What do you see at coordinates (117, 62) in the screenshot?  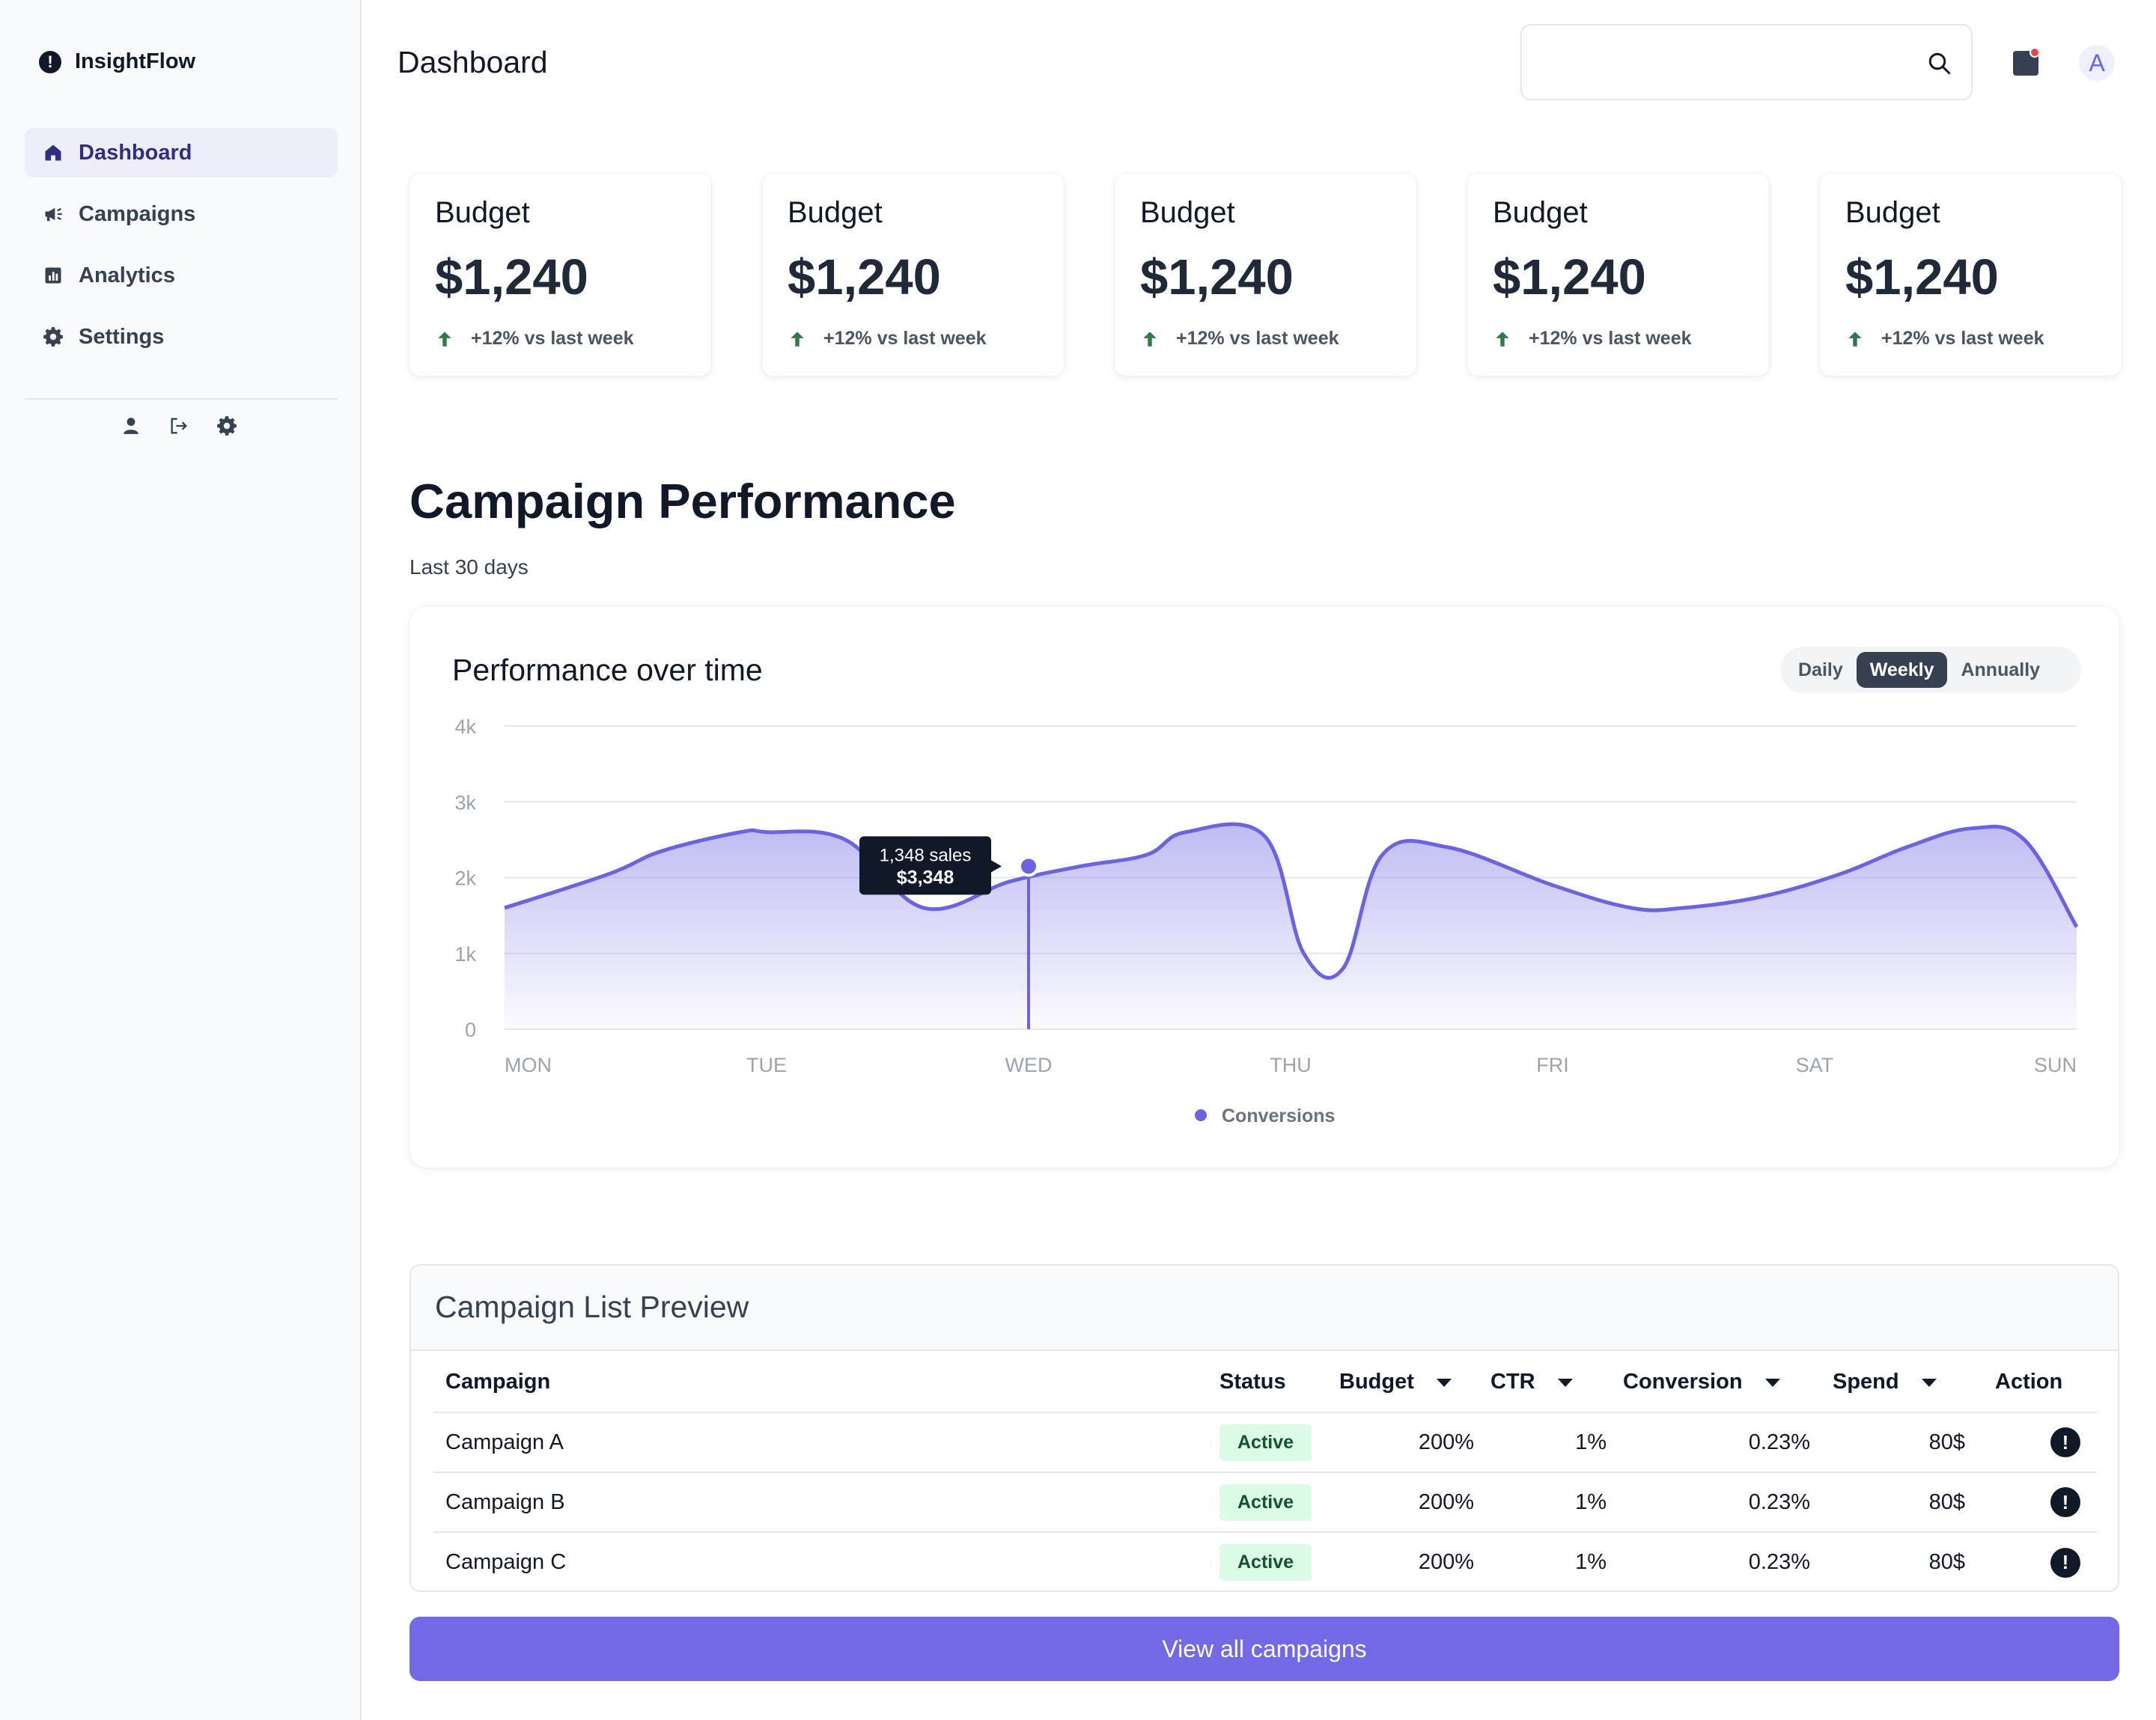 I see `brand: ! InsightFlow` at bounding box center [117, 62].